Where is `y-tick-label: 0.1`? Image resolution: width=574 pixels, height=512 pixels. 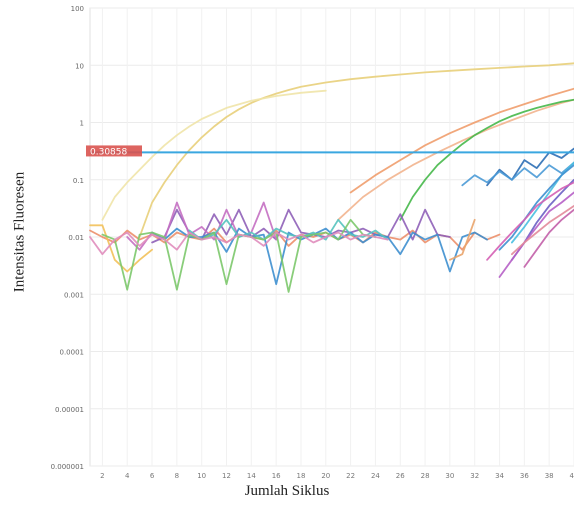 y-tick-label: 0.1 is located at coordinates (78, 181).